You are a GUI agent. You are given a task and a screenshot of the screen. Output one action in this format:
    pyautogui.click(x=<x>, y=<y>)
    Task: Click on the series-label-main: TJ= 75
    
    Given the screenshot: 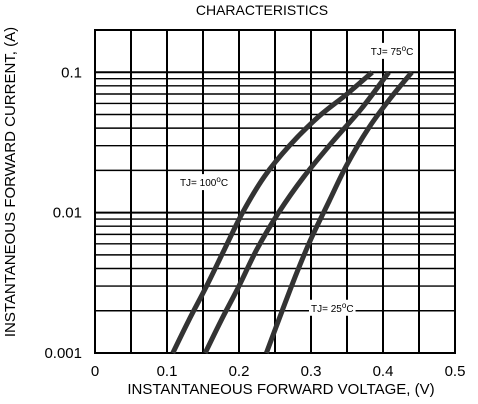 What is the action you would take?
    pyautogui.click(x=386, y=52)
    